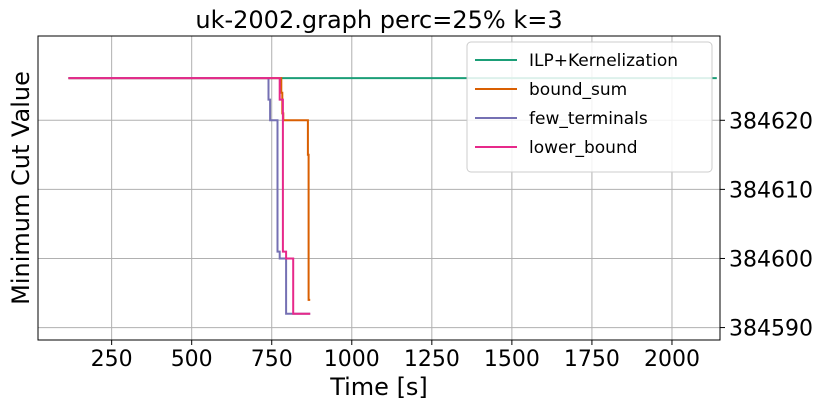  What do you see at coordinates (771, 190) in the screenshot?
I see `y-tick-label: 384610` at bounding box center [771, 190].